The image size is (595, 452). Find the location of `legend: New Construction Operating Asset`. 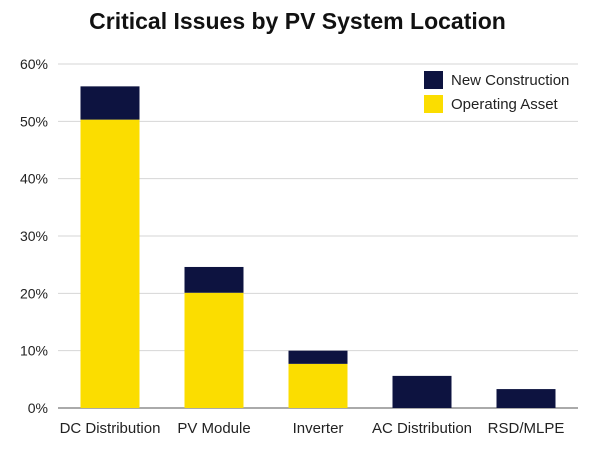

legend: New Construction Operating Asset is located at coordinates (496, 92).